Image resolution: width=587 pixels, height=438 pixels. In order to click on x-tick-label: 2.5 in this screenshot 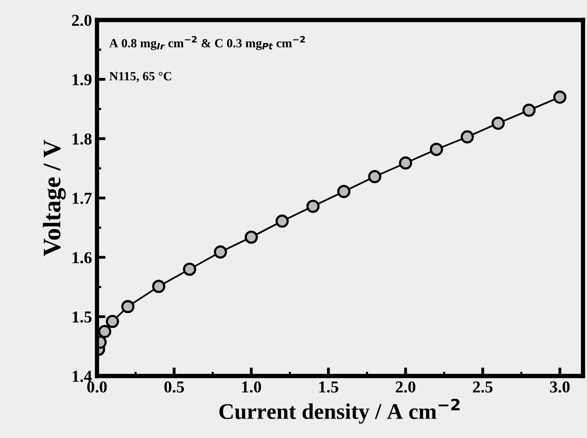, I will do `click(483, 387)`.